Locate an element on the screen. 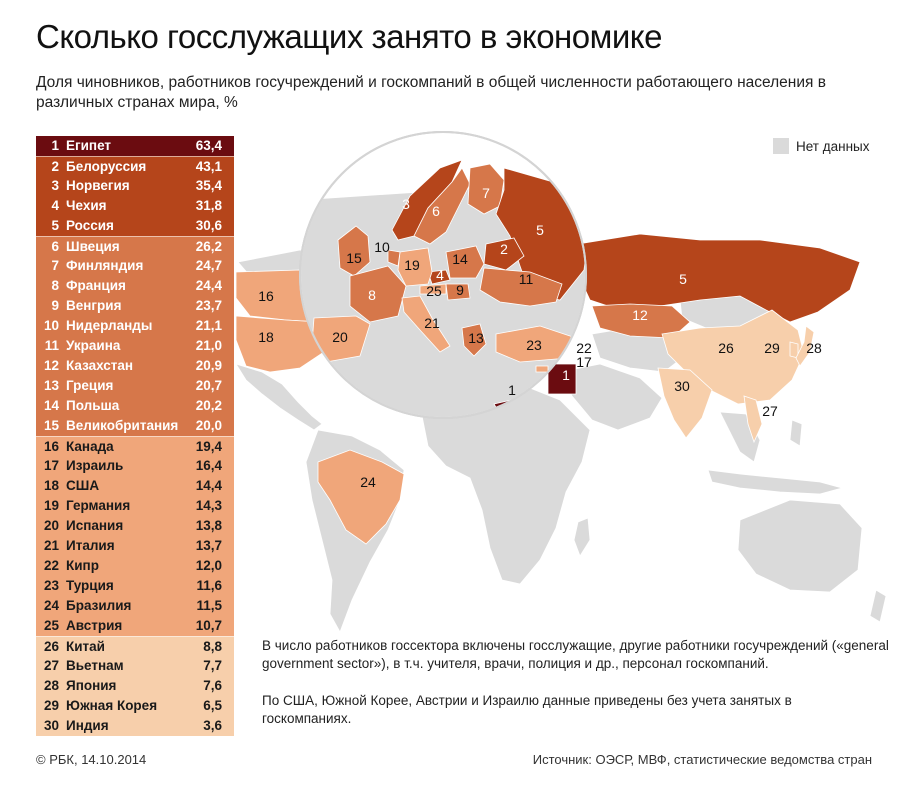  ranking-value: 16,4 is located at coordinates (208, 465).